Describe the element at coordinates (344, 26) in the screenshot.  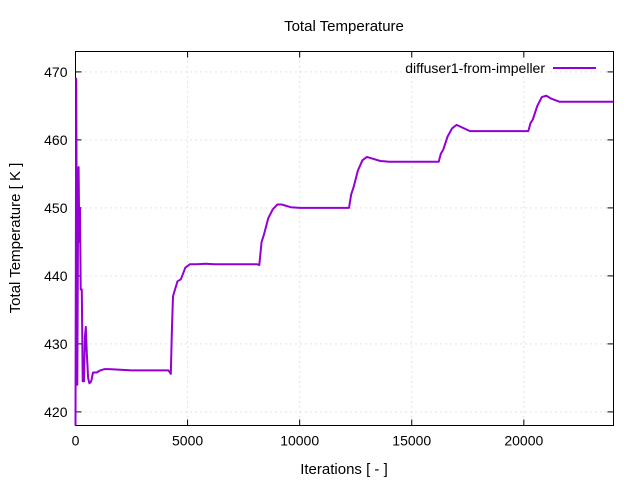
I see `chart-title: Total Temperature` at that location.